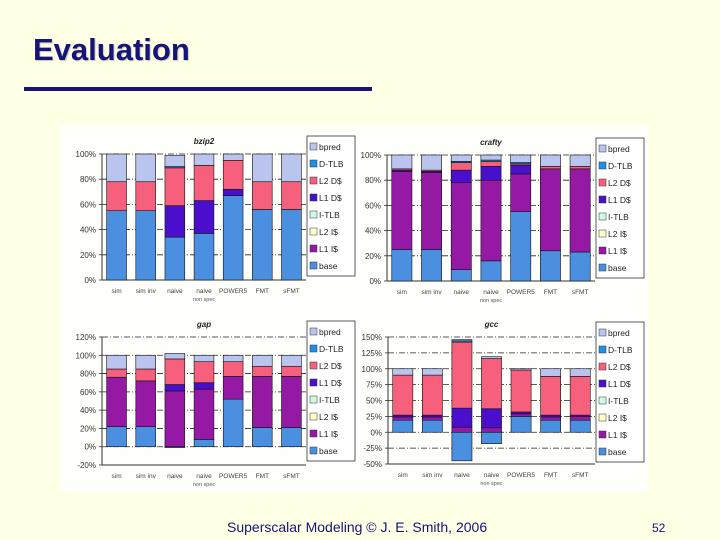  What do you see at coordinates (521, 169) in the screenshot?
I see `crafty-bar-segment-l1-d-` at bounding box center [521, 169].